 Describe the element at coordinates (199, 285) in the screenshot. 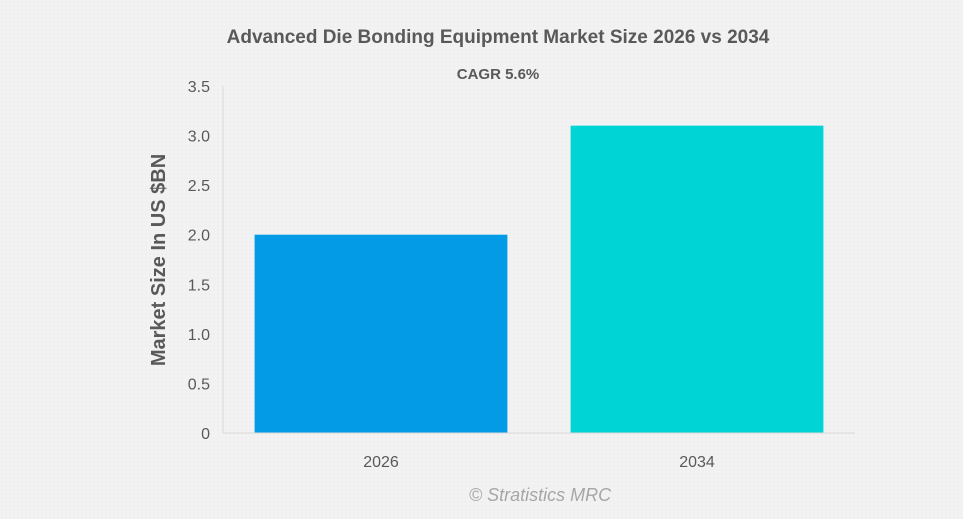

I see `y-tick-label: 1.5` at that location.